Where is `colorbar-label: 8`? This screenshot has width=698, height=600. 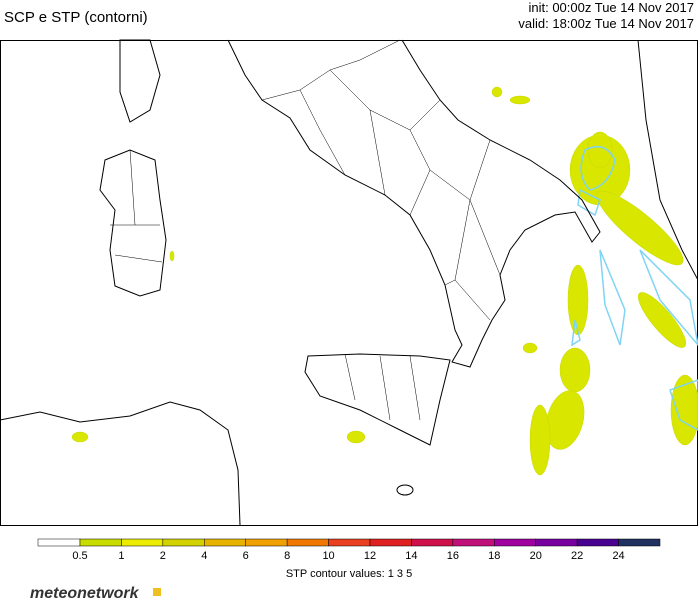
colorbar-label: 8 is located at coordinates (287, 556).